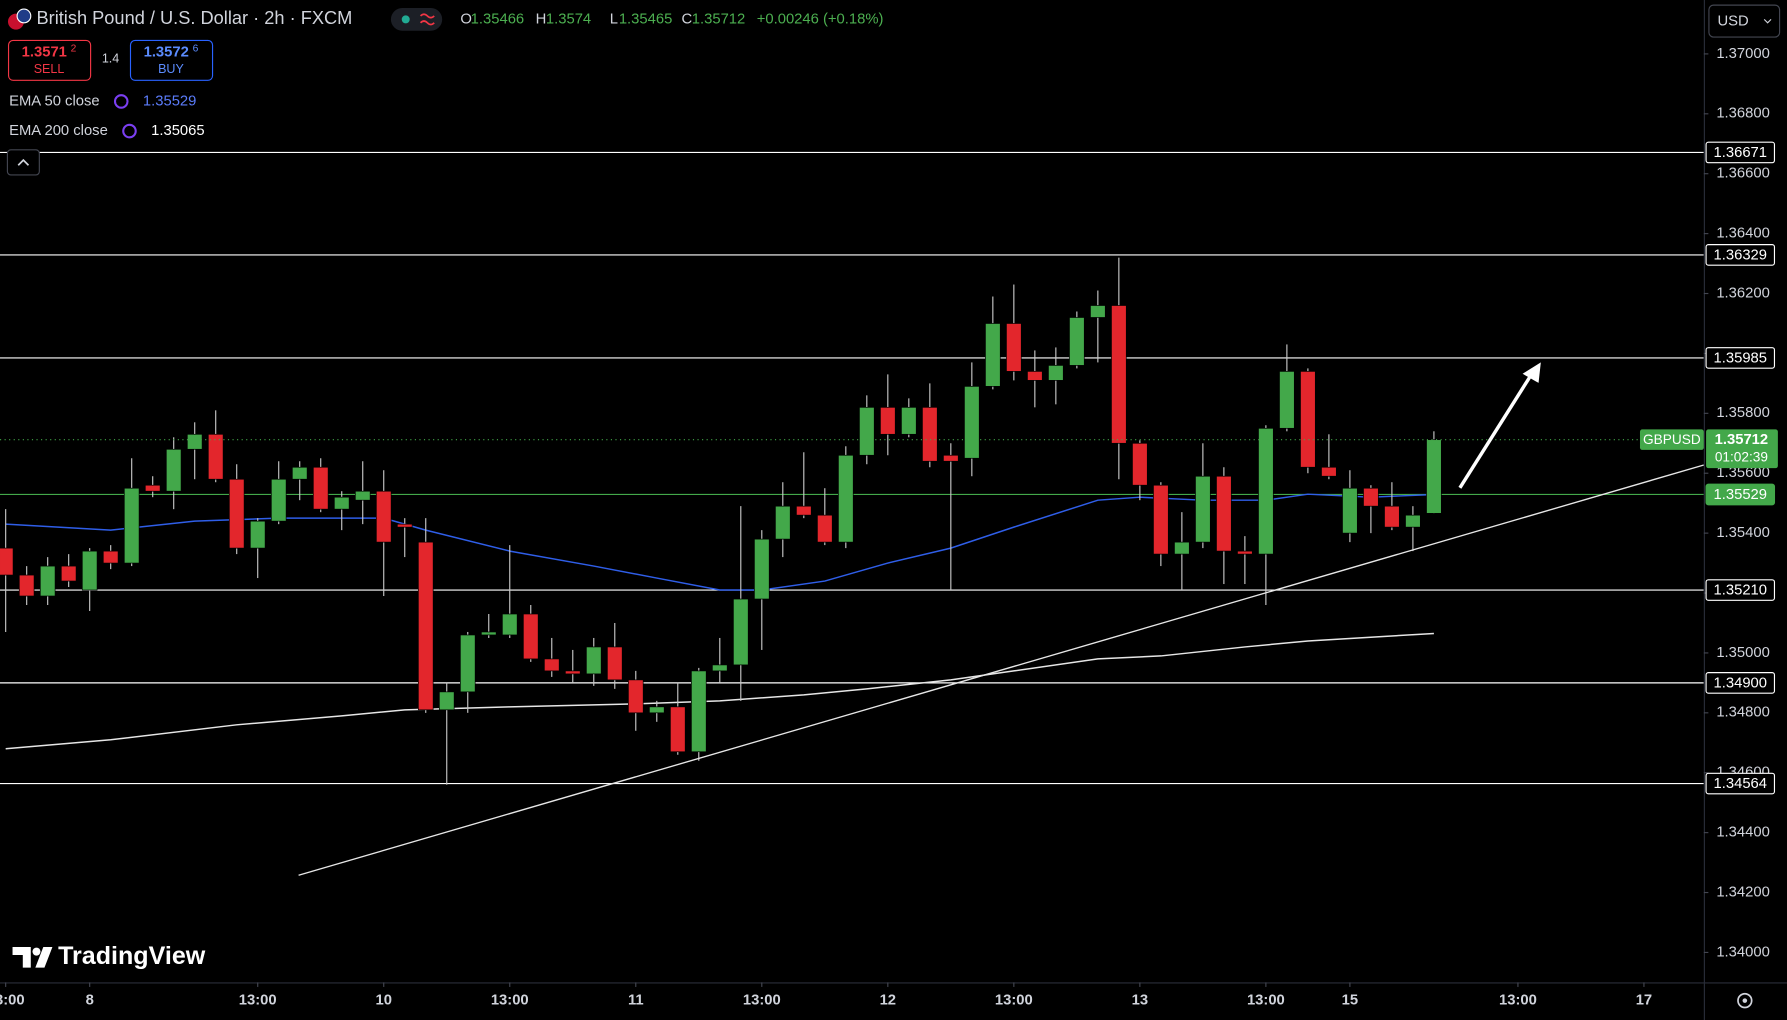  Describe the element at coordinates (416, 19) in the screenshot. I see `status-badge` at that location.